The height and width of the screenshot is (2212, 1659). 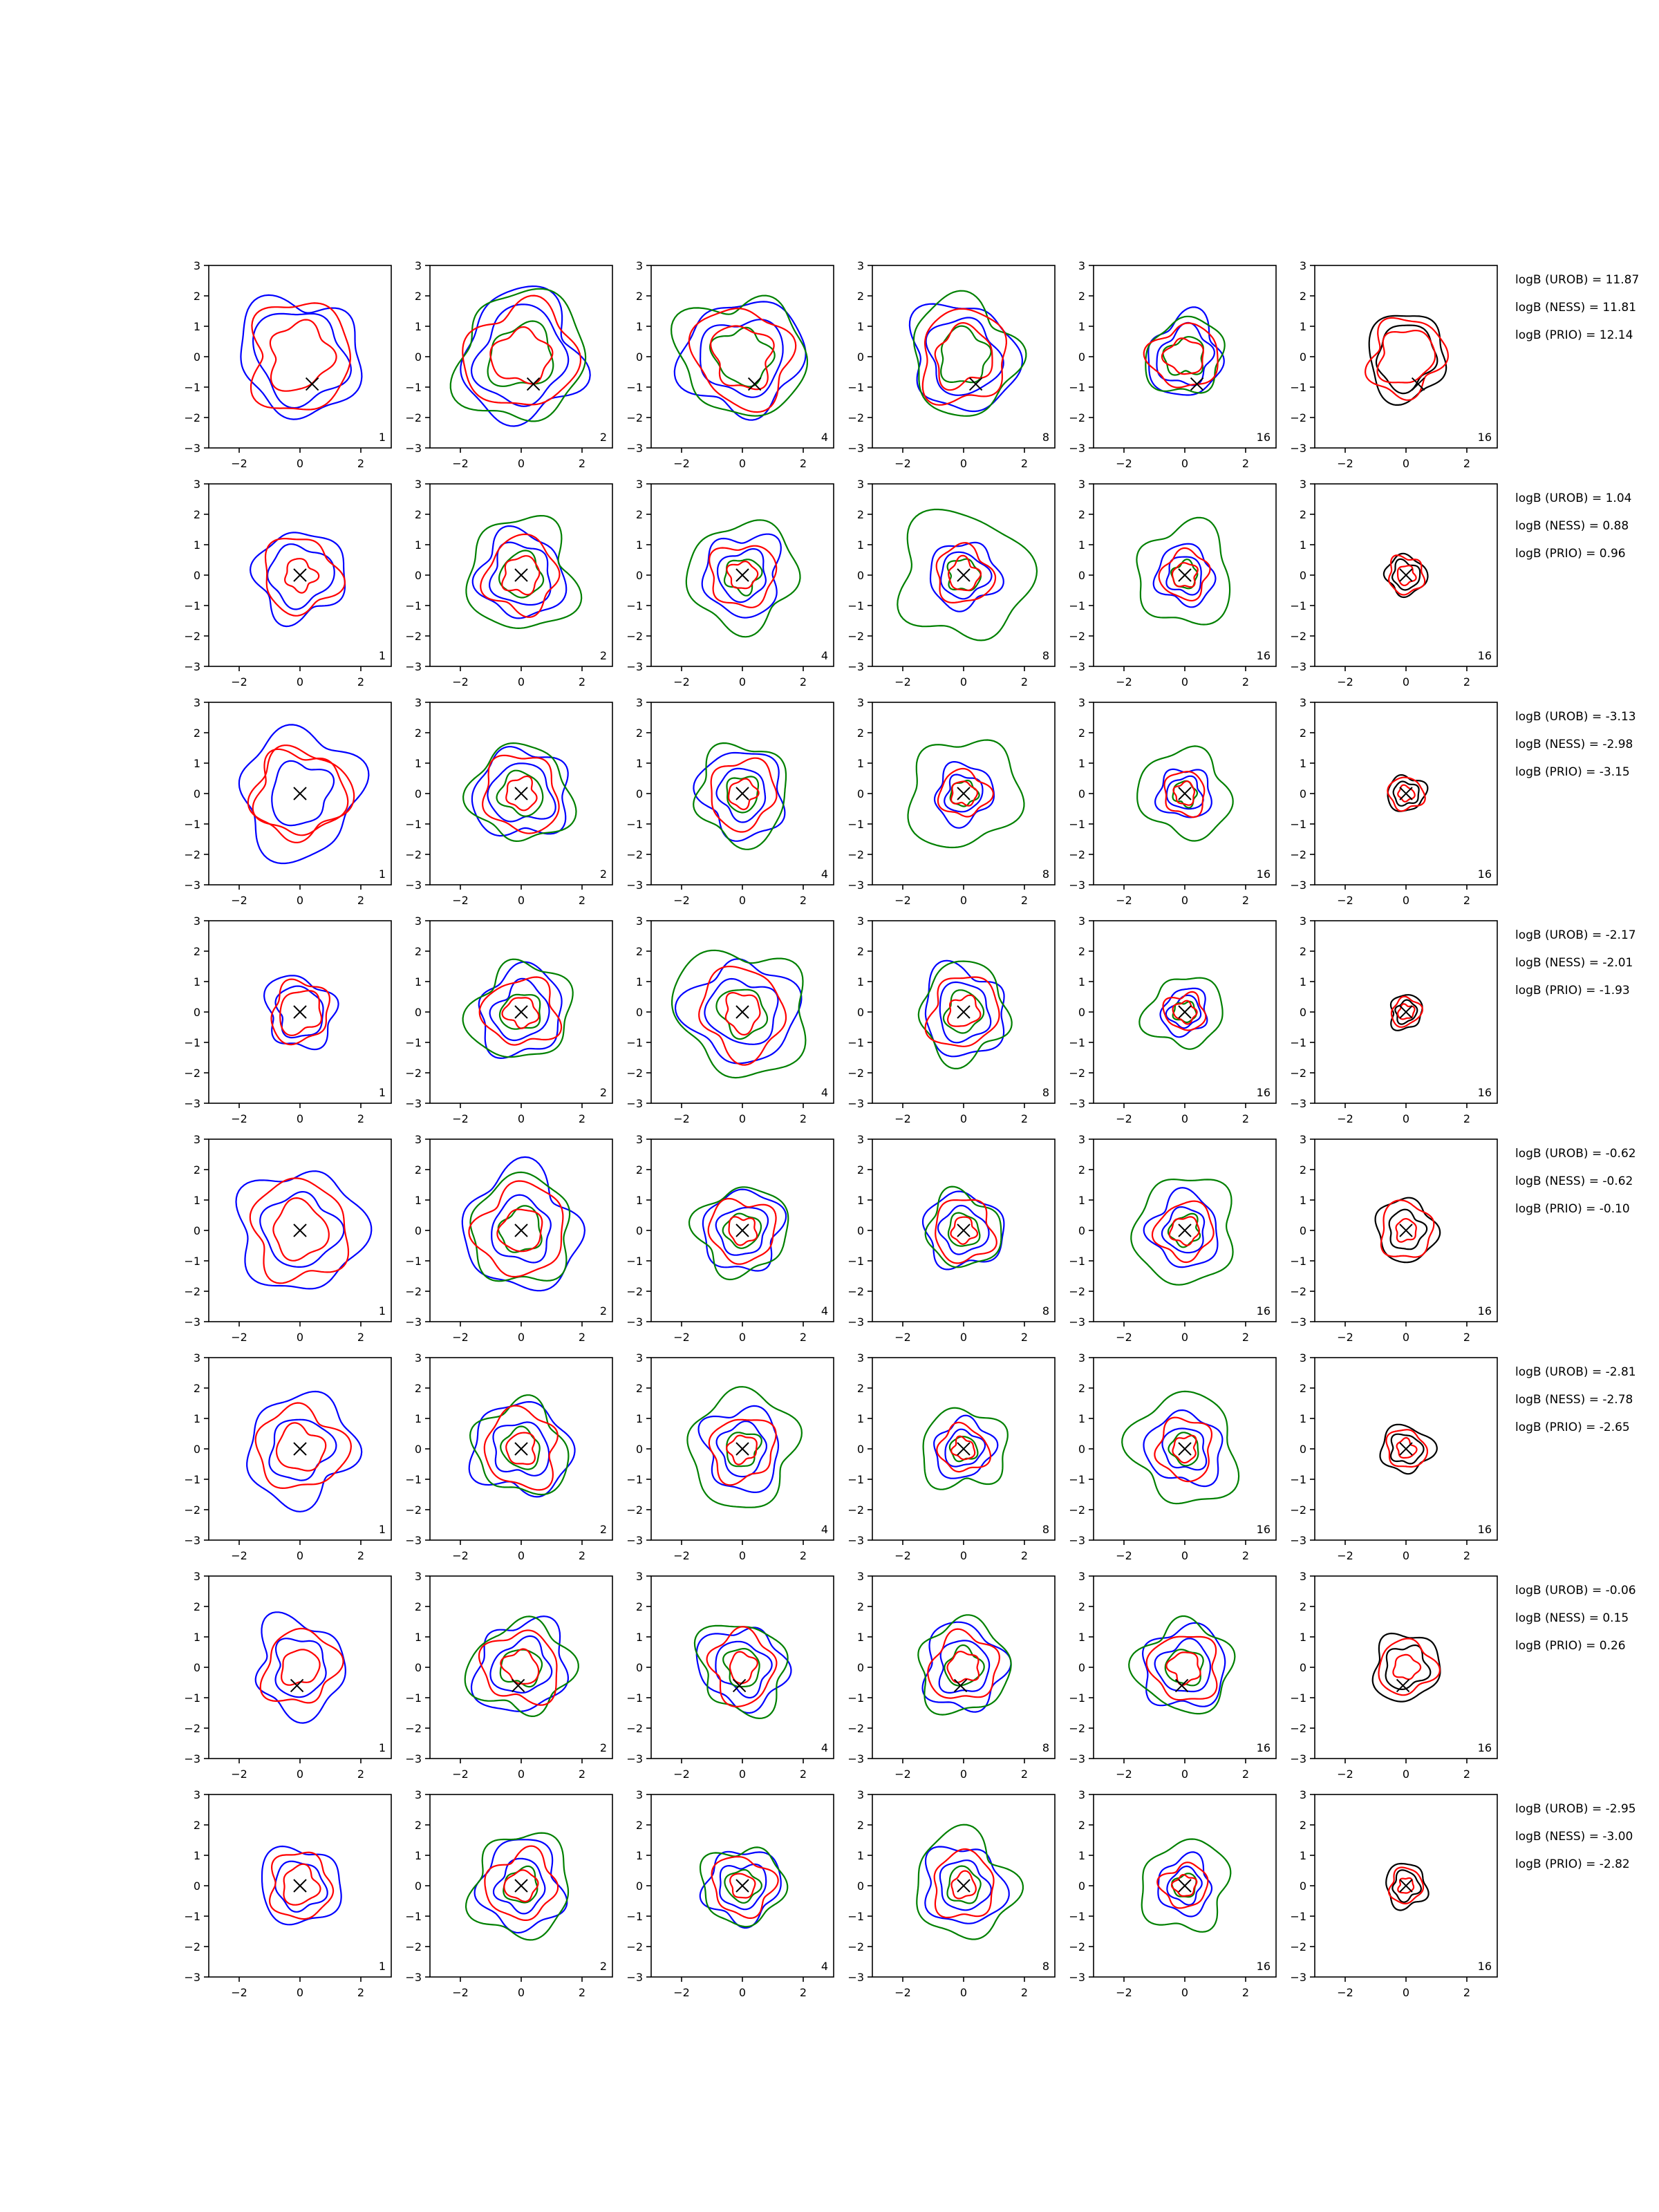 I want to click on contour-black, so click(x=1406, y=793).